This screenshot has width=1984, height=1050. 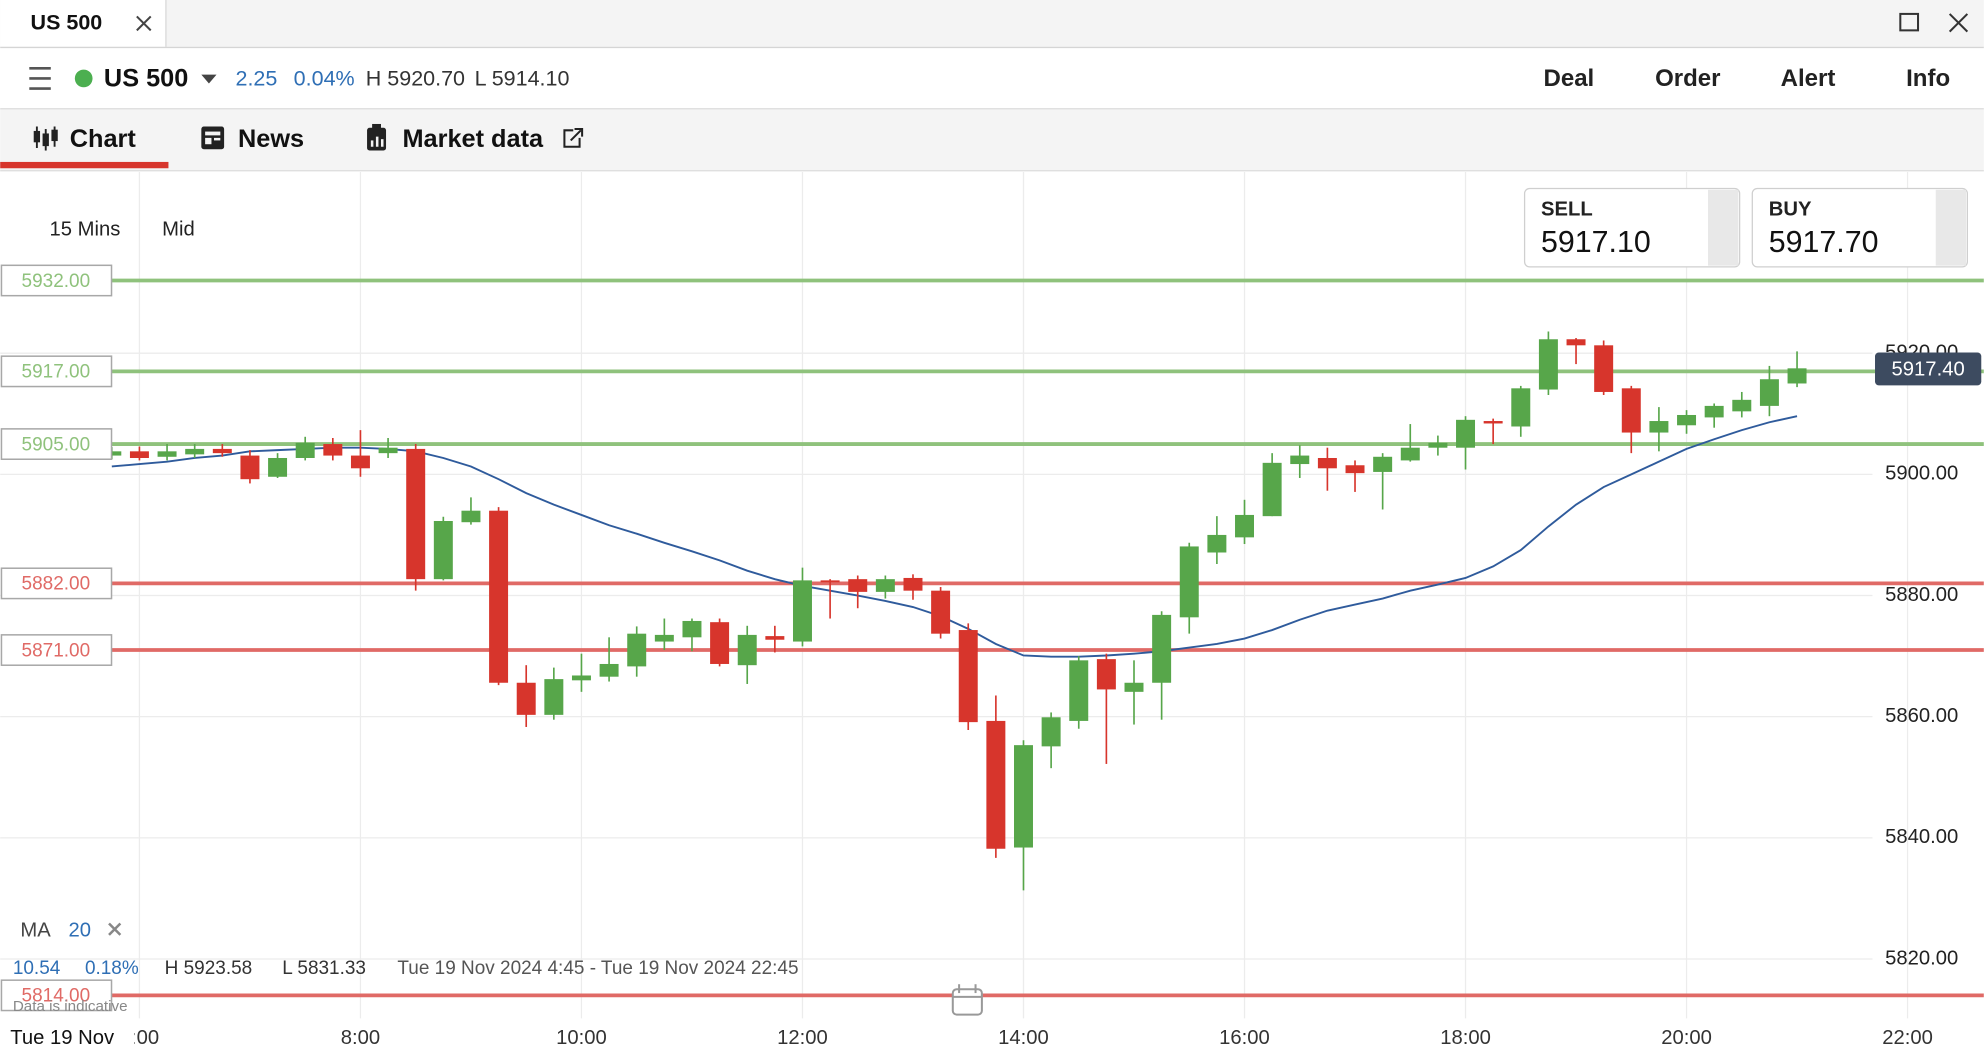 I want to click on news-tab: News, so click(x=271, y=139).